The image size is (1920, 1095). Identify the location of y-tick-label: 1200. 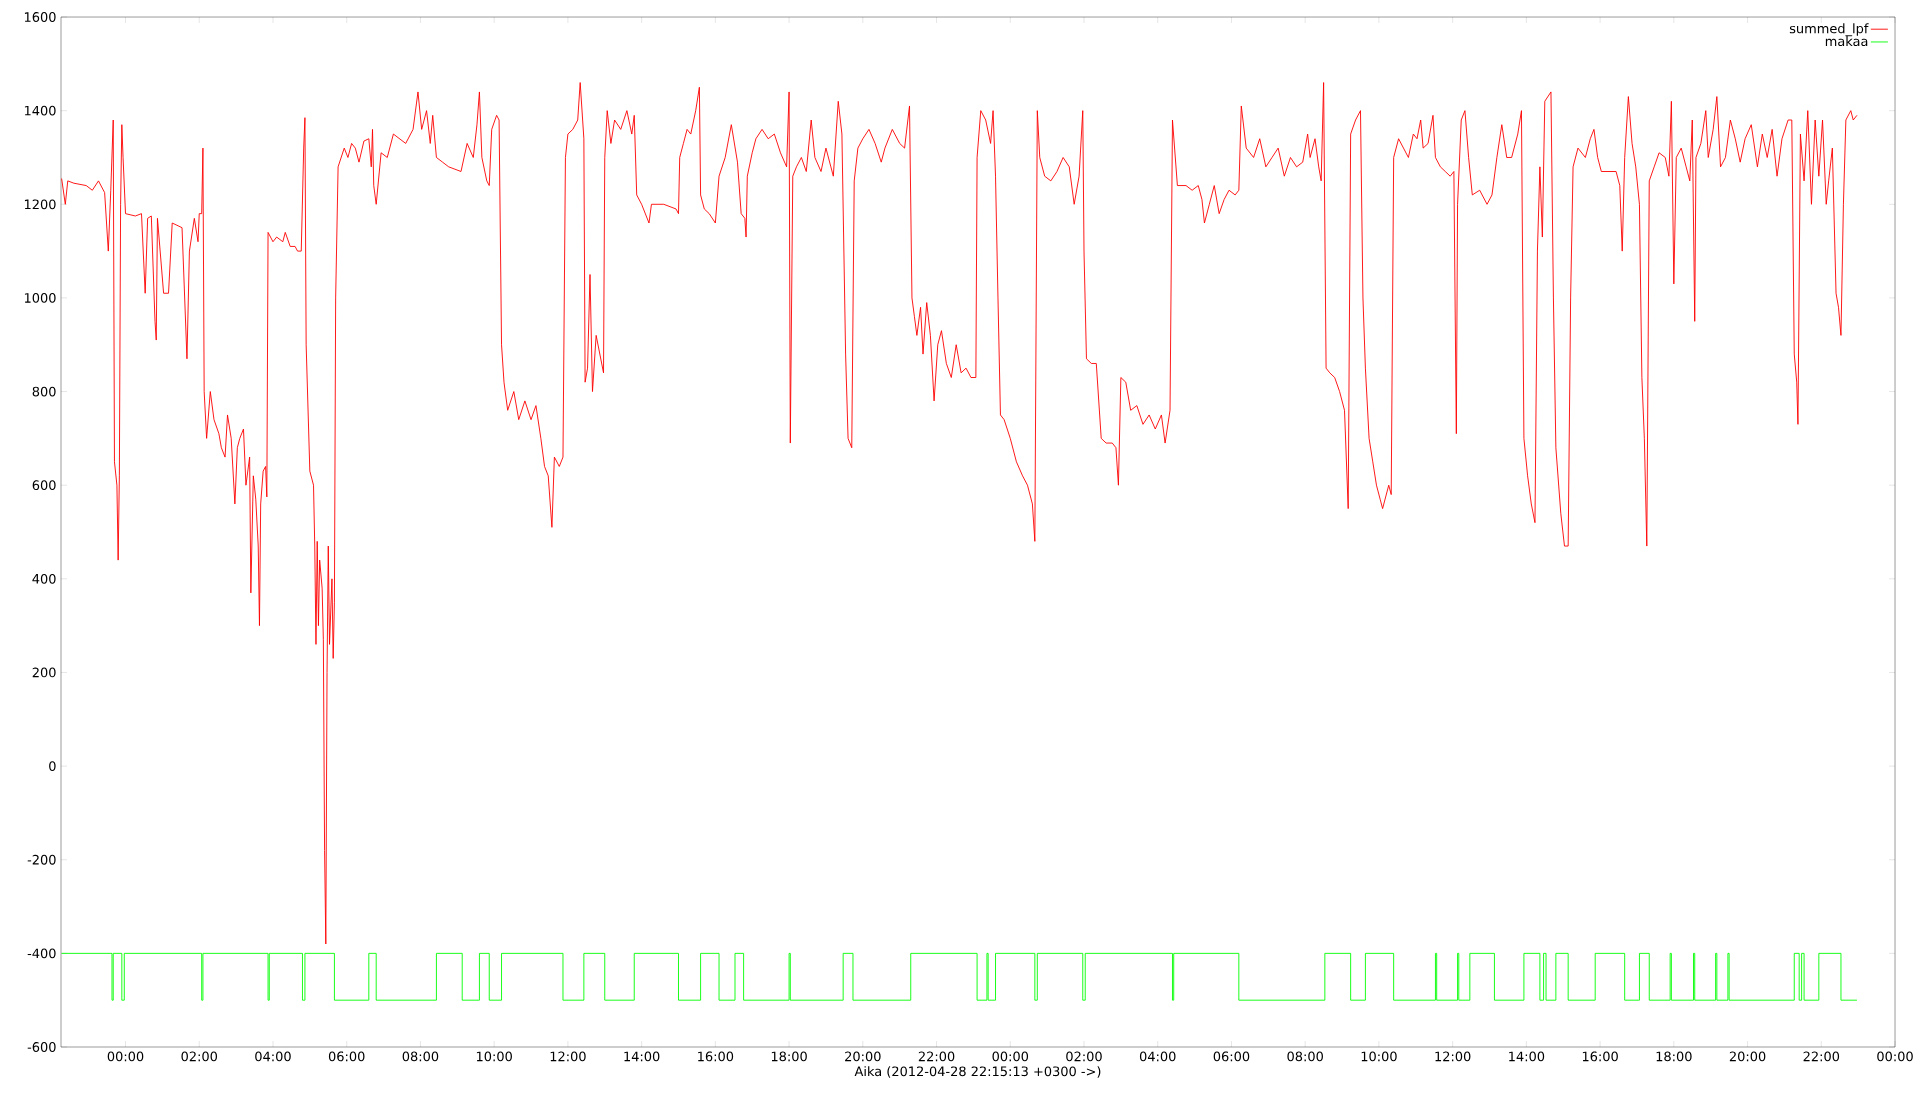
(40, 204).